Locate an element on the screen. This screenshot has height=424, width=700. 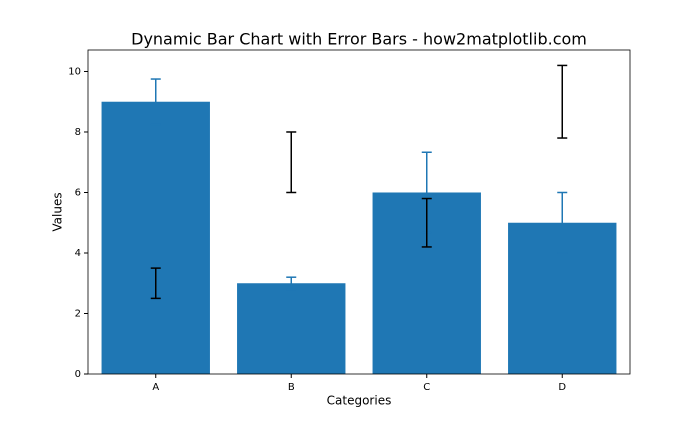
y-tick-label: 0 is located at coordinates (78, 374).